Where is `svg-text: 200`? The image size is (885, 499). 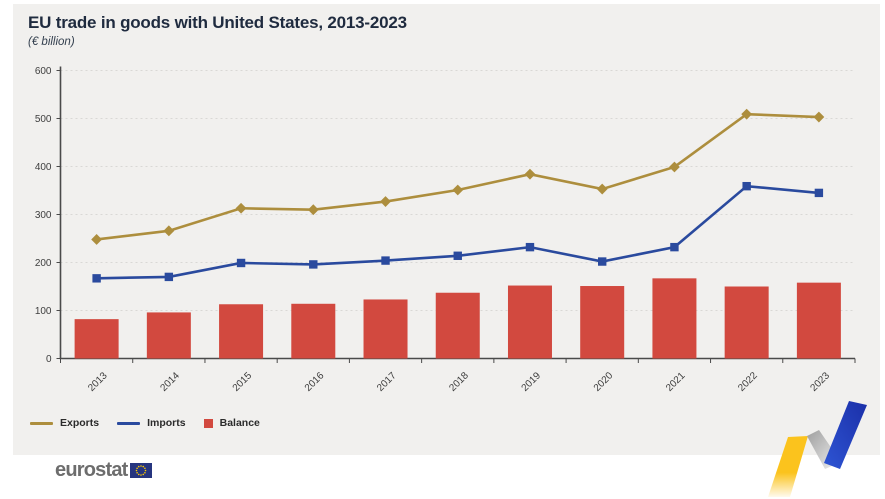 svg-text: 200 is located at coordinates (43, 263).